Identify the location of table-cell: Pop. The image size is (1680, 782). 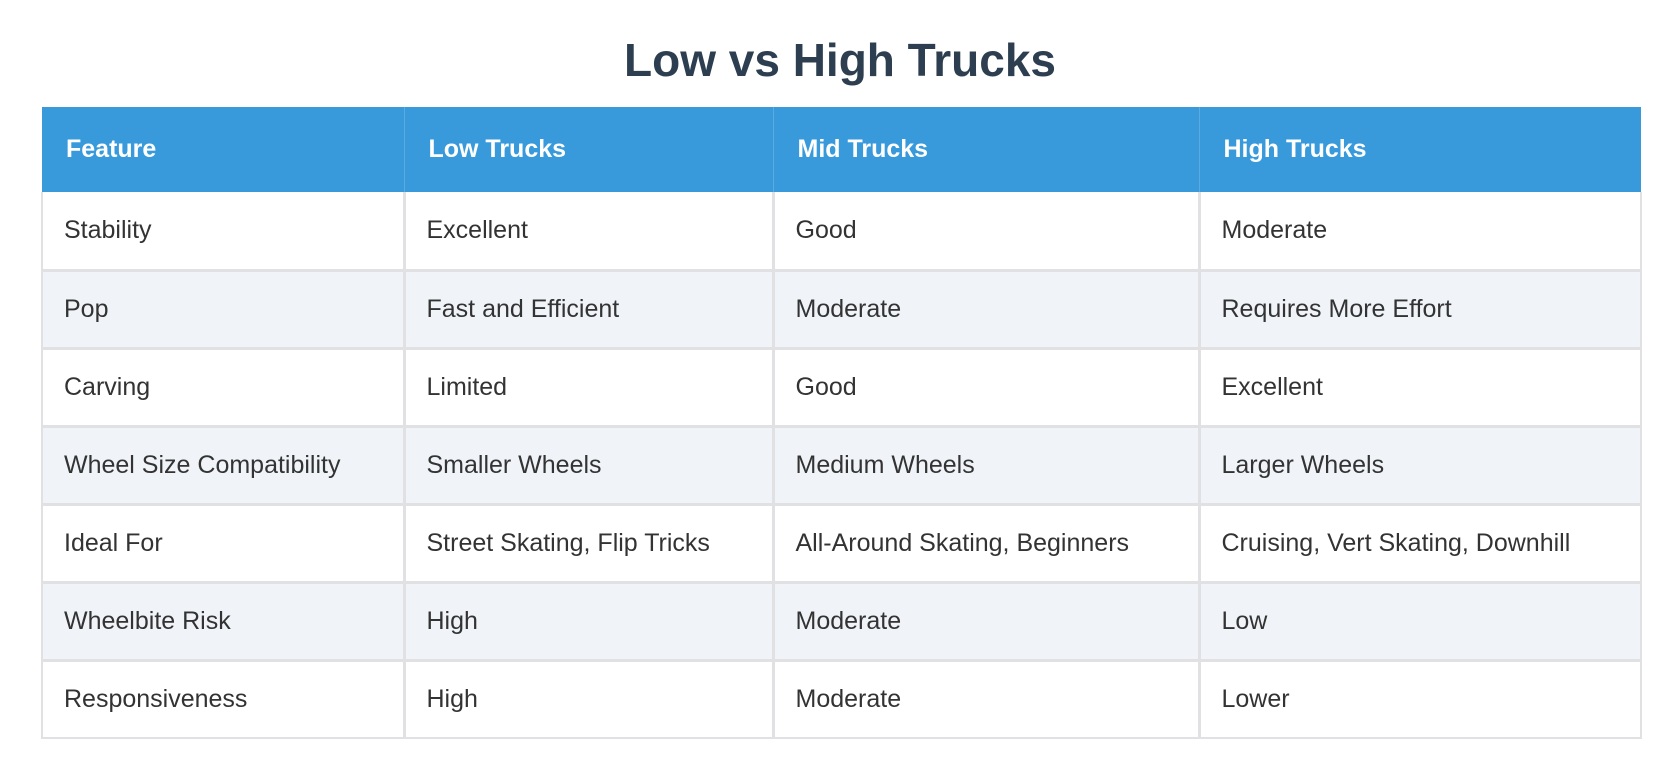
(223, 309).